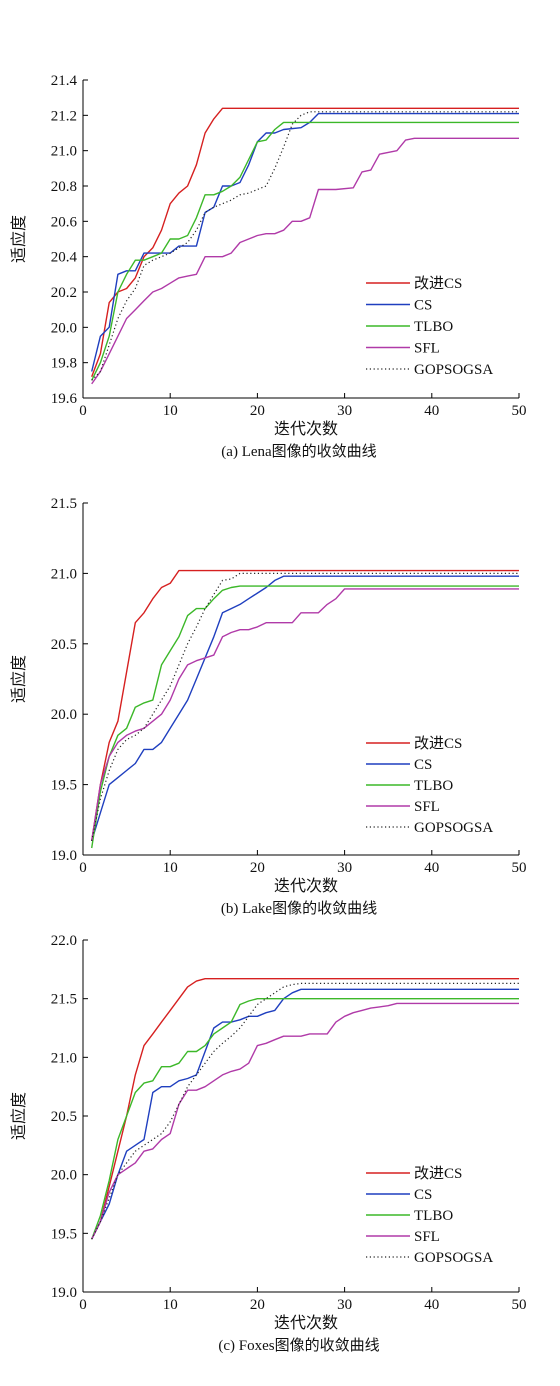 Image resolution: width=560 pixels, height=1386 pixels. Describe the element at coordinates (64, 364) in the screenshot. I see `y-tick-label: 19.8` at that location.